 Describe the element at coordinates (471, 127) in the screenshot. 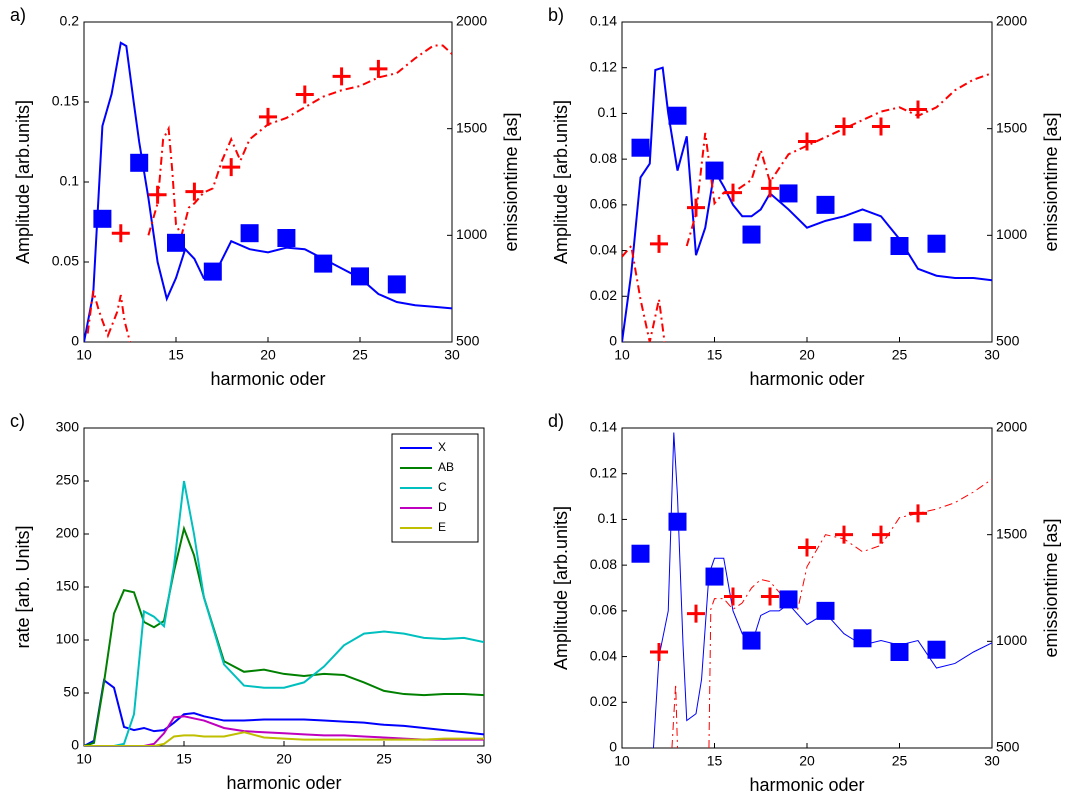

I see `y2-tick-label: 1500` at that location.